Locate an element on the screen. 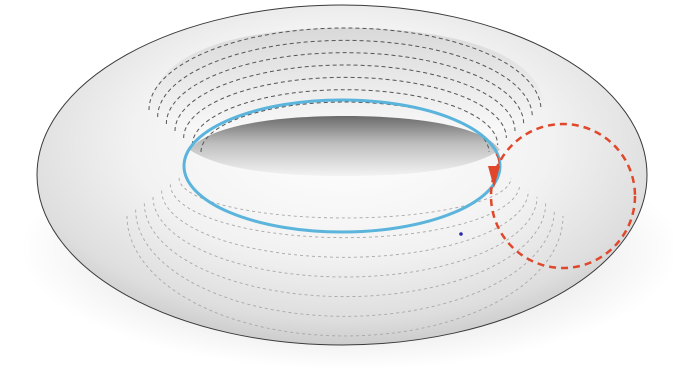 This screenshot has height=384, width=673. torus-hole is located at coordinates (345, 146).